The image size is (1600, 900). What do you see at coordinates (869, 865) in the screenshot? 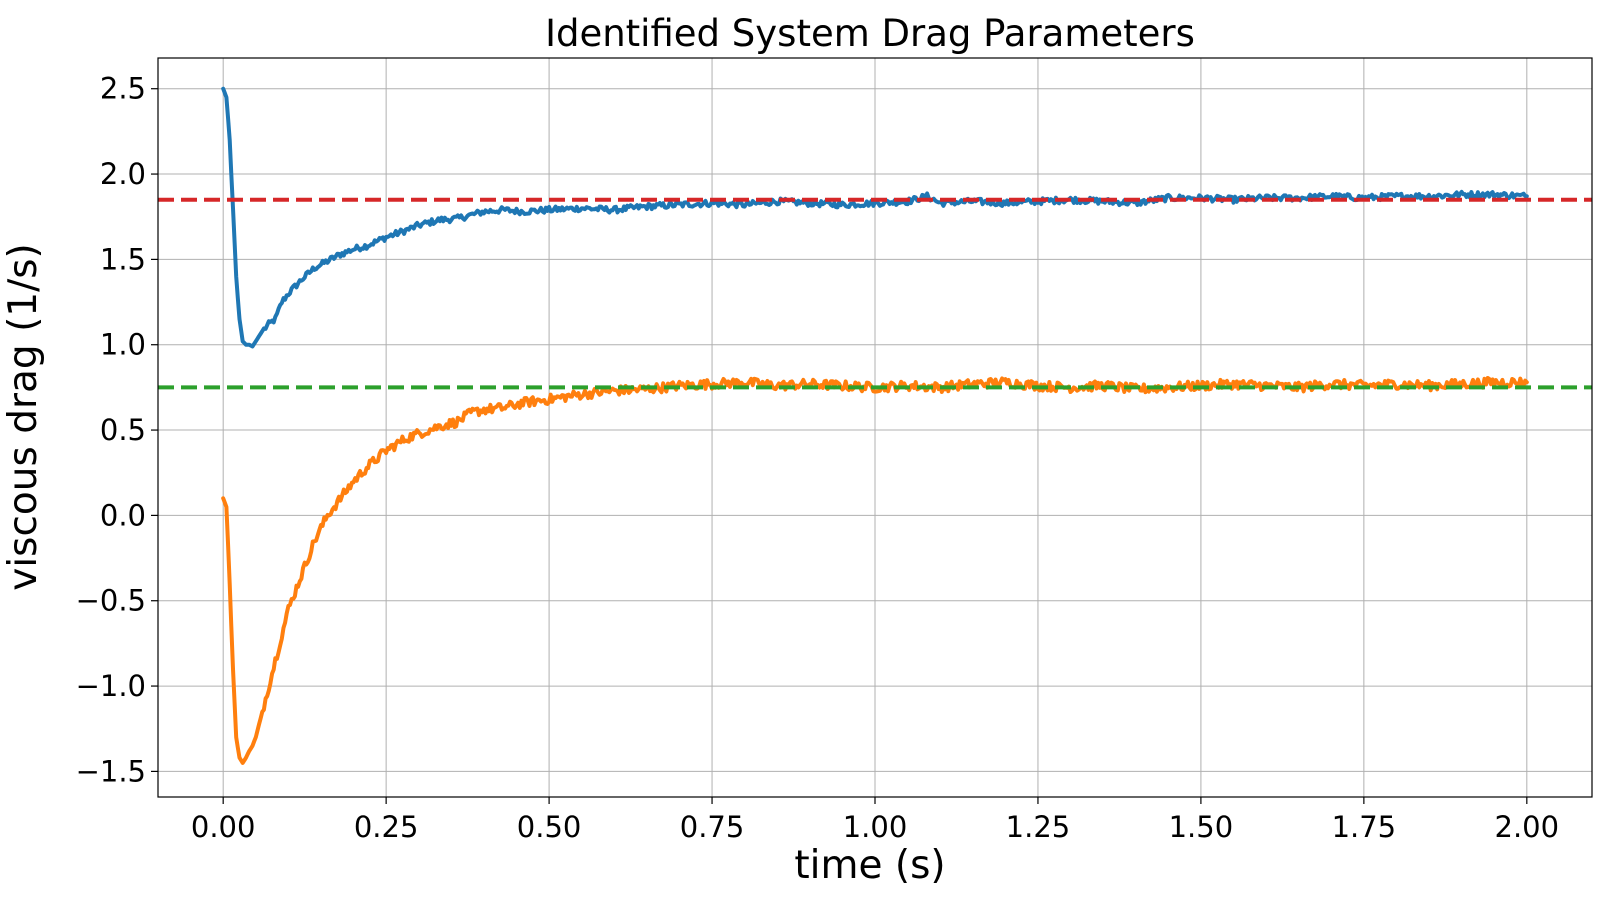
I see `x-axis-label: time (s)` at bounding box center [869, 865].